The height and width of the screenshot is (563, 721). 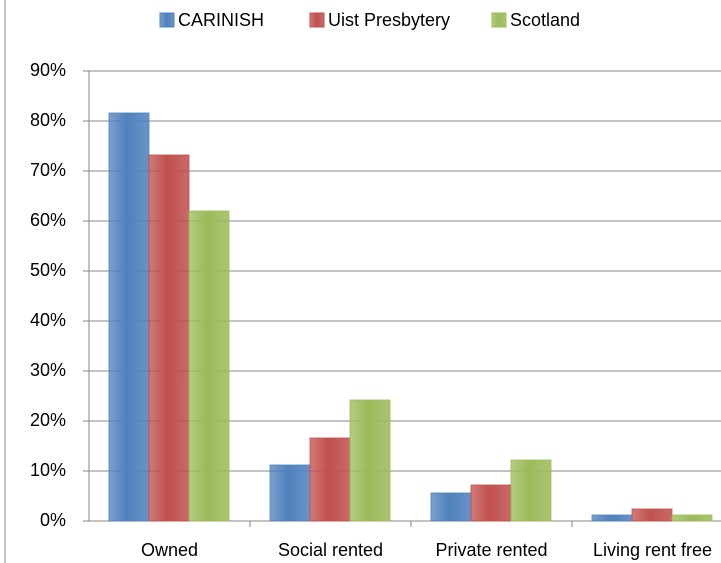 What do you see at coordinates (48, 470) in the screenshot?
I see `y-tick-label: 10%` at bounding box center [48, 470].